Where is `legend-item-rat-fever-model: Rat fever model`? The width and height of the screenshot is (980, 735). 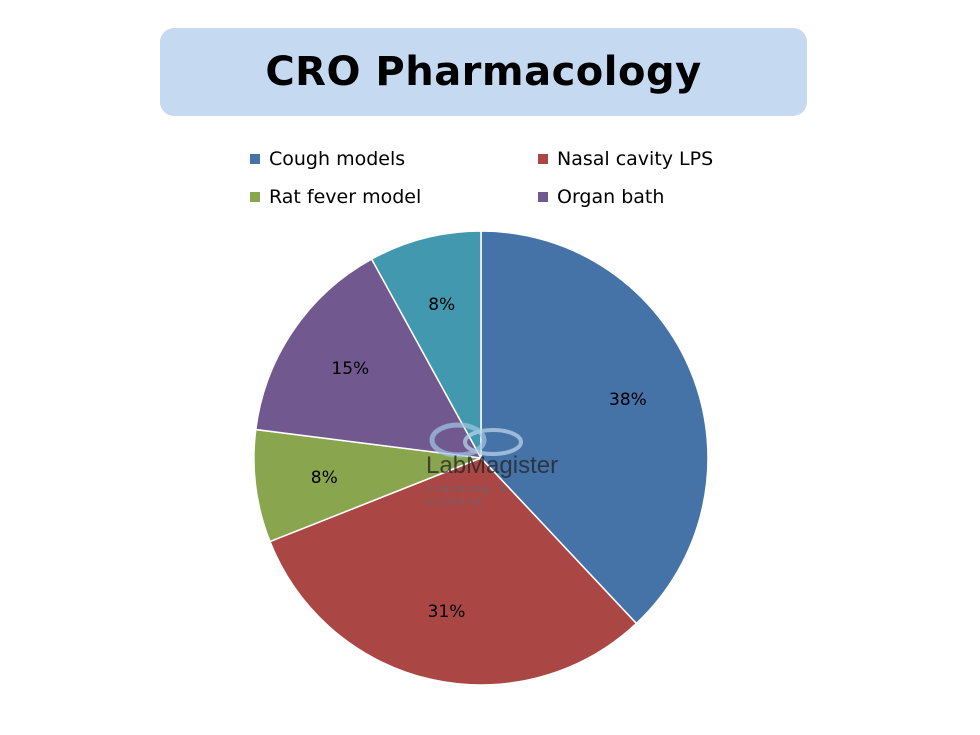
legend-item-rat-fever-model: Rat fever model is located at coordinates (335, 197).